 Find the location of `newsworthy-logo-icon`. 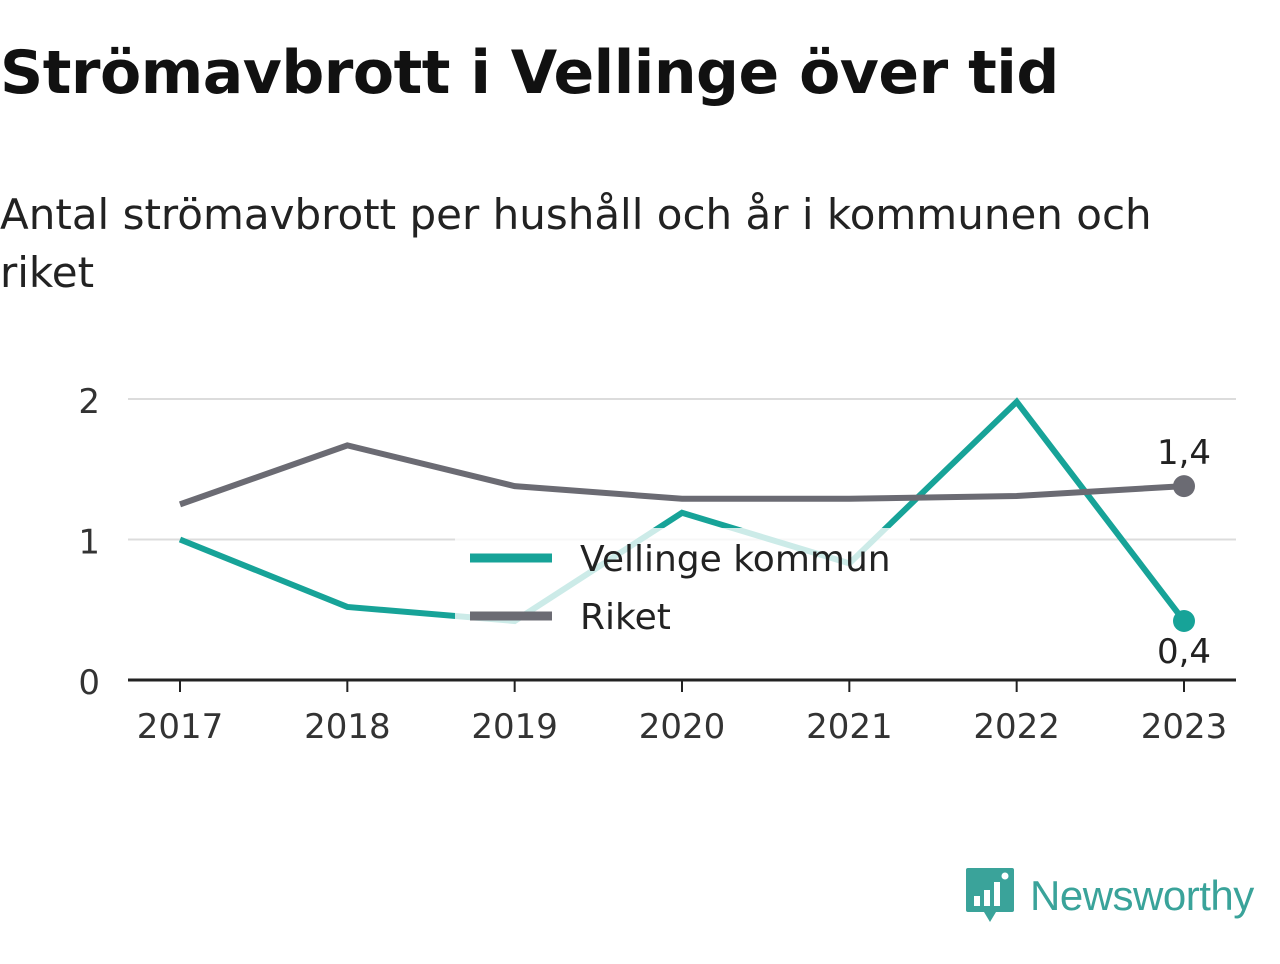

newsworthy-logo-icon is located at coordinates (990, 895).